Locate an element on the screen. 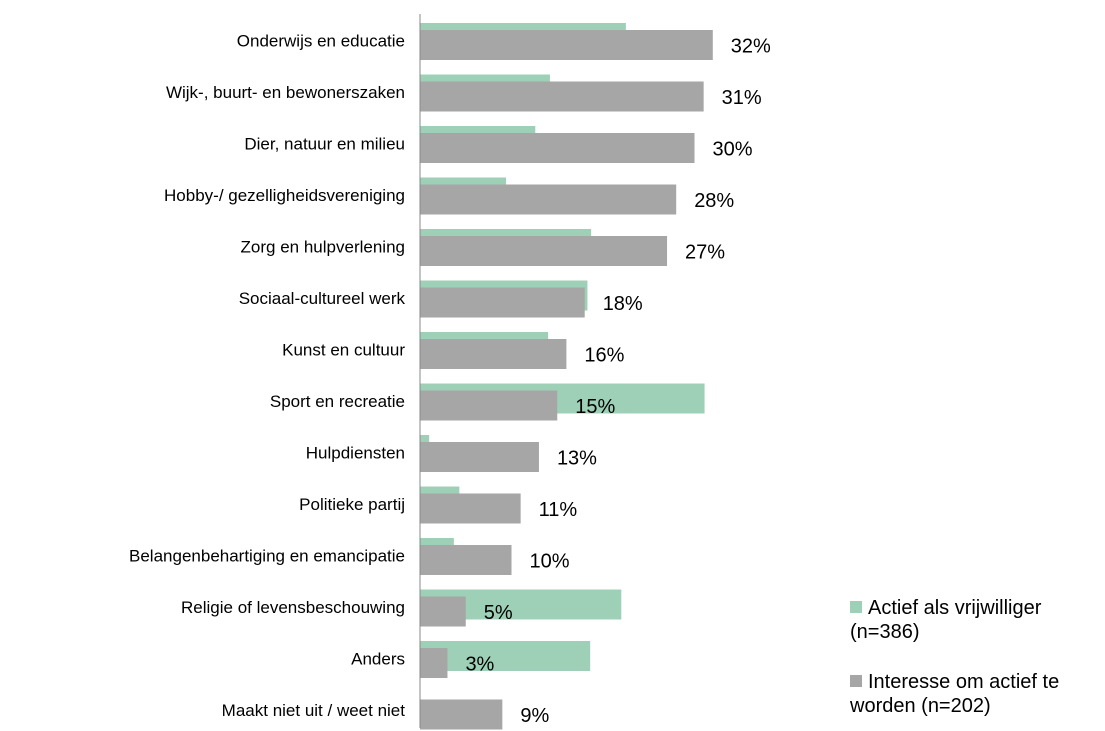 The height and width of the screenshot is (731, 1105). value-label: 30% is located at coordinates (733, 149).